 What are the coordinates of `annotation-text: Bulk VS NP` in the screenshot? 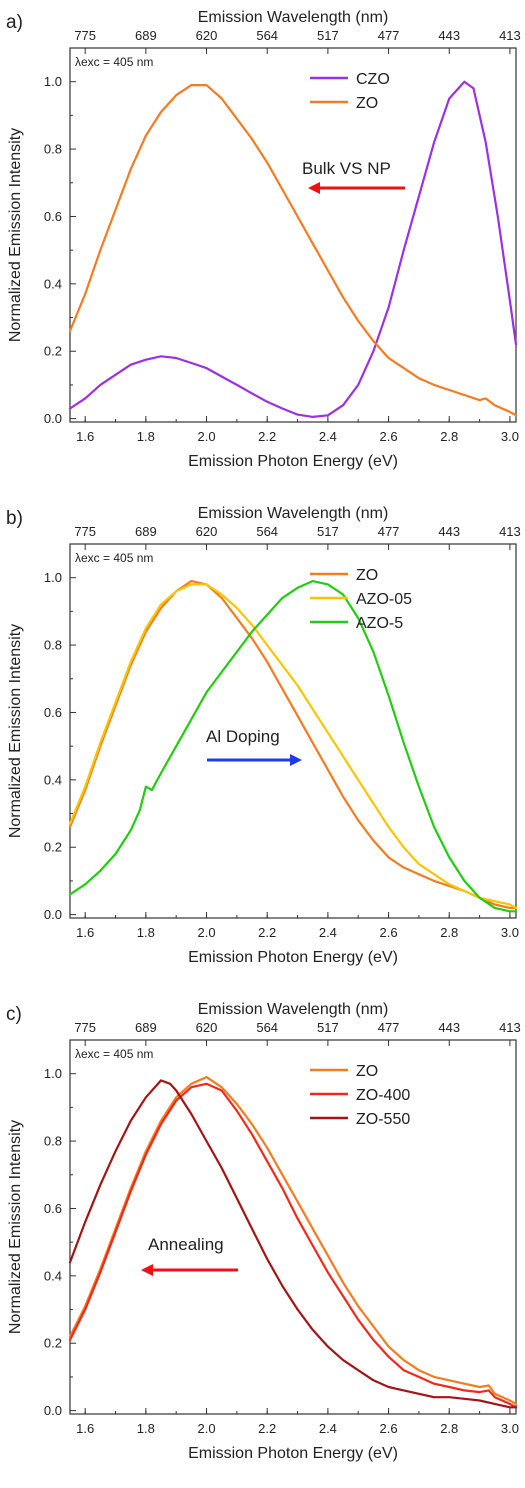 It's located at (346, 168).